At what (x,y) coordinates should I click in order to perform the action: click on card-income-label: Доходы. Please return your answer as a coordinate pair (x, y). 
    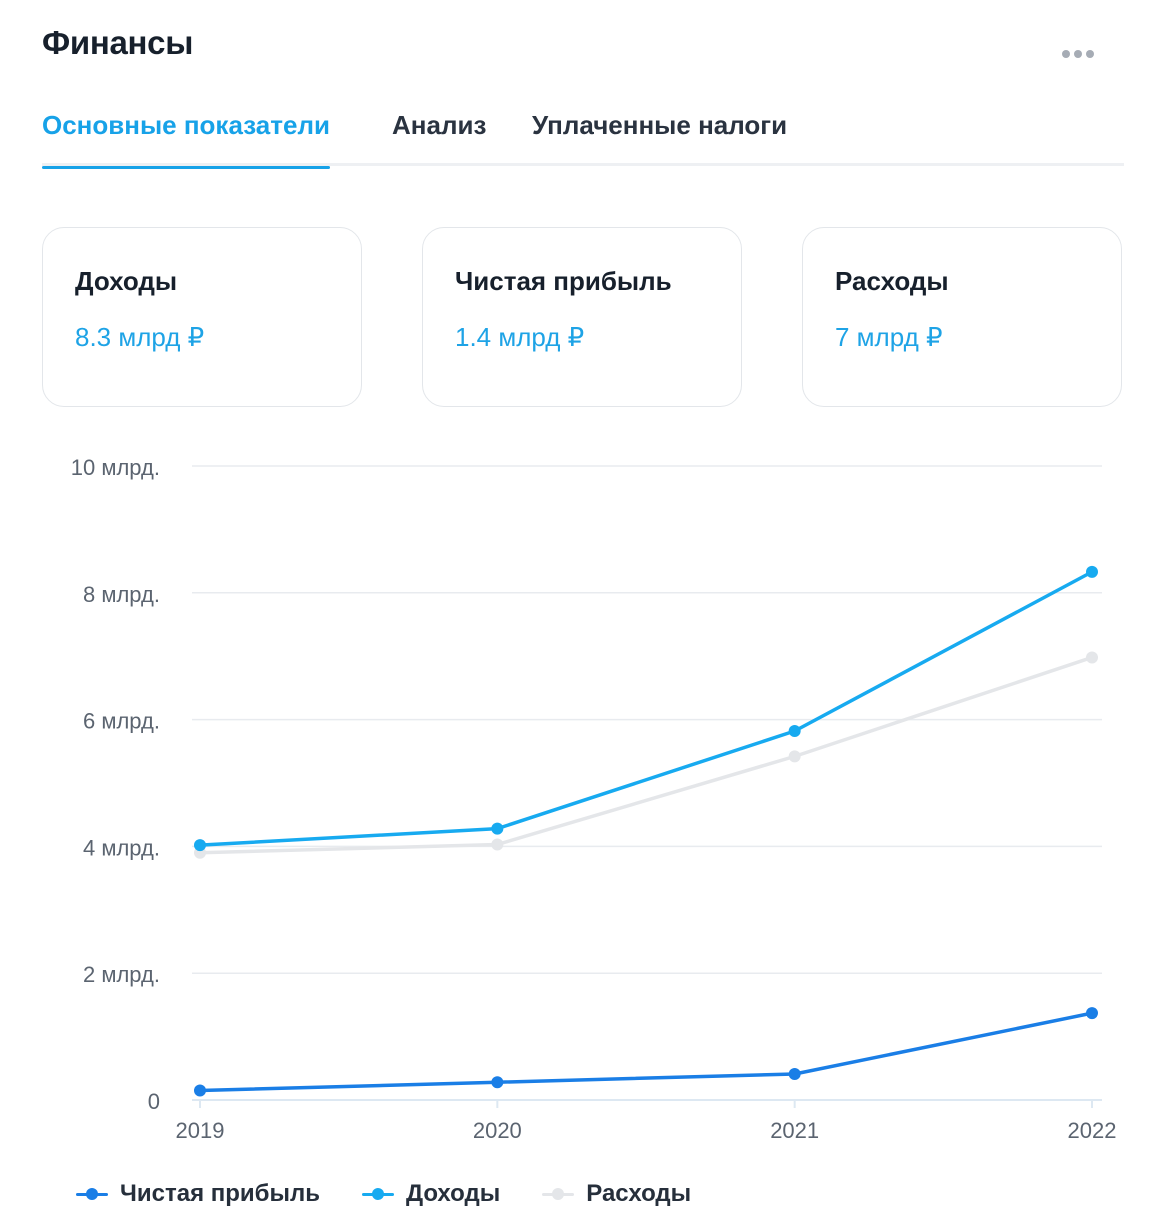
    Looking at the image, I should click on (126, 281).